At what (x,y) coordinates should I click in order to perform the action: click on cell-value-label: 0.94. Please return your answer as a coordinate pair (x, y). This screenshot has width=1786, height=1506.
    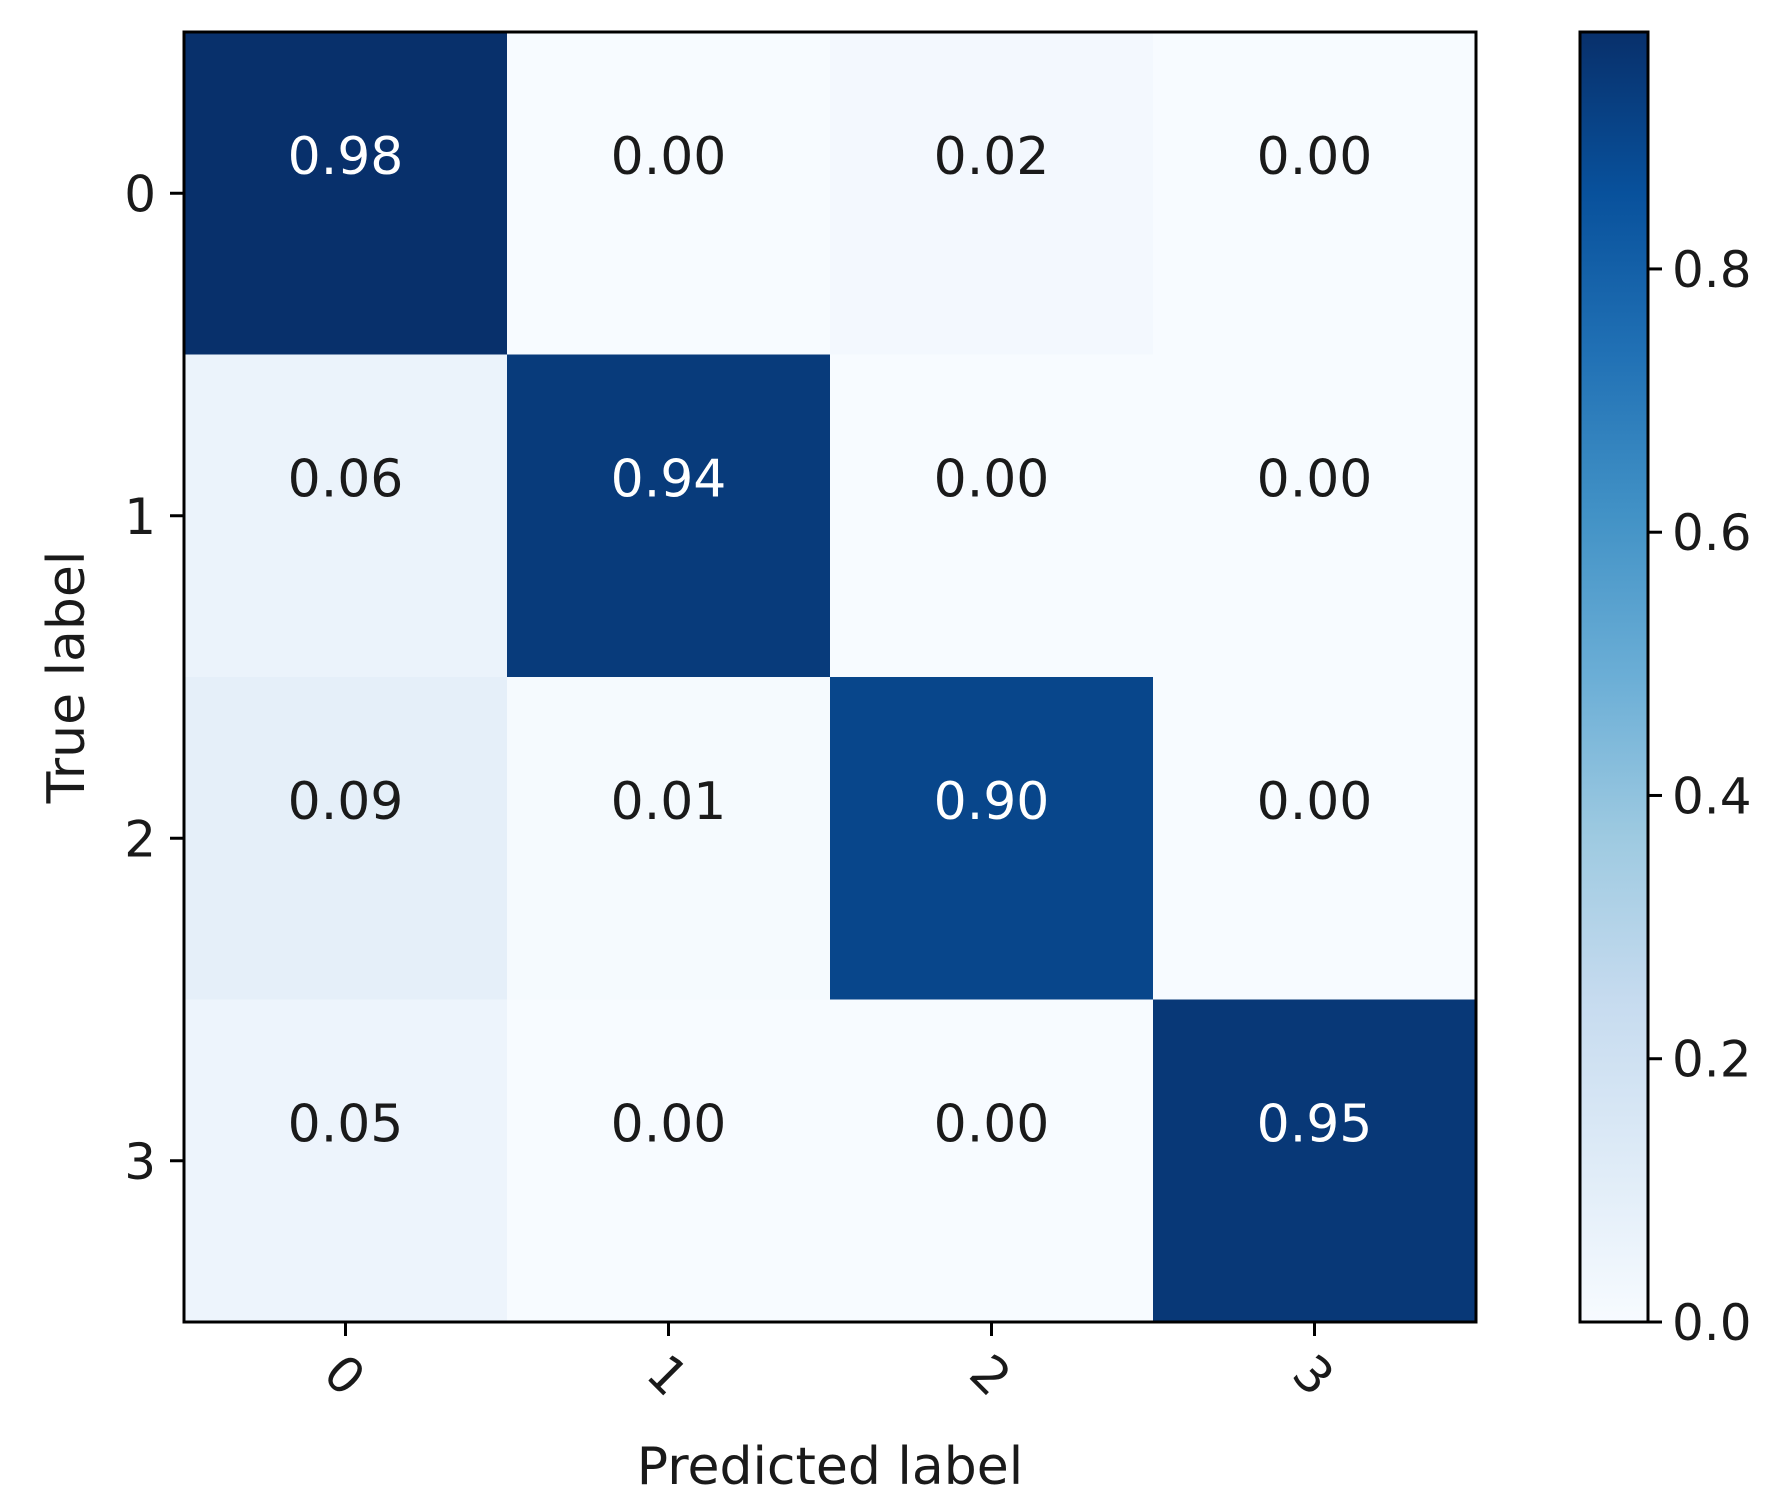
    Looking at the image, I should click on (669, 480).